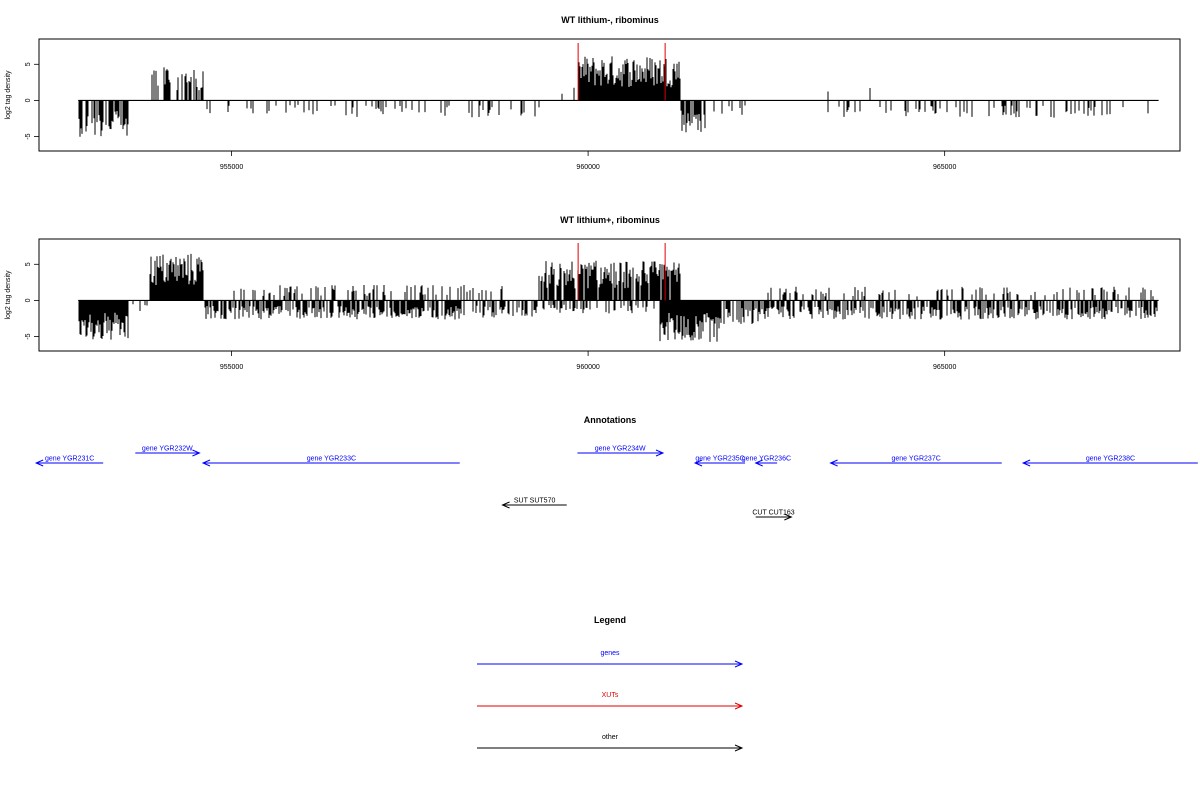 This screenshot has width=1200, height=800. What do you see at coordinates (719, 459) in the screenshot?
I see `annotation-label: gene YGR235C` at bounding box center [719, 459].